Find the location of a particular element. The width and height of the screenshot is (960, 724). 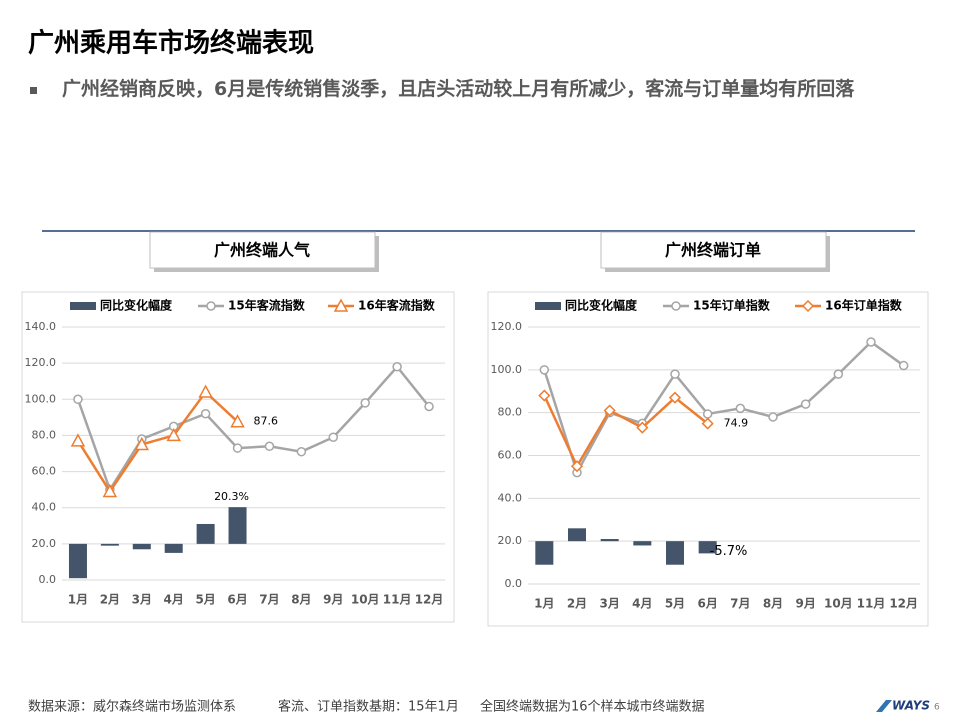

y-tick-label: 60.0 is located at coordinates (510, 455).